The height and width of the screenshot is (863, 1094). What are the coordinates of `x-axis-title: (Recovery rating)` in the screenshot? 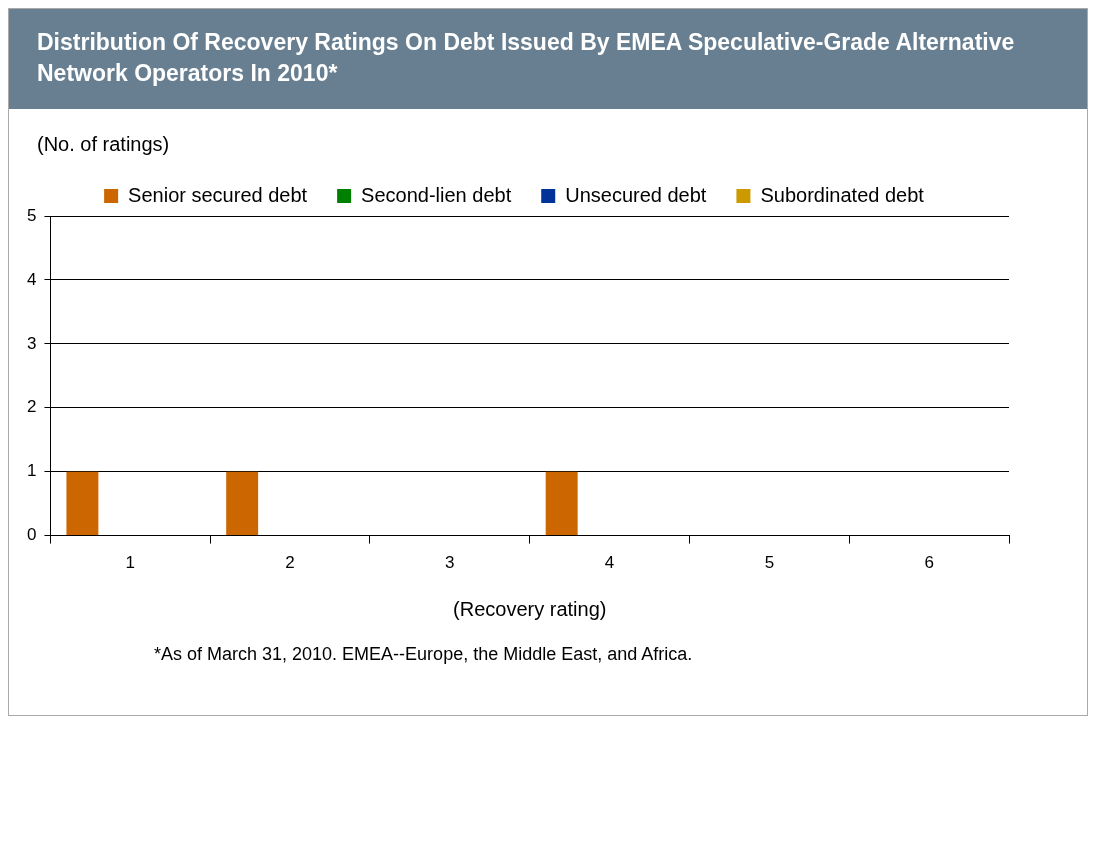 It's located at (530, 608).